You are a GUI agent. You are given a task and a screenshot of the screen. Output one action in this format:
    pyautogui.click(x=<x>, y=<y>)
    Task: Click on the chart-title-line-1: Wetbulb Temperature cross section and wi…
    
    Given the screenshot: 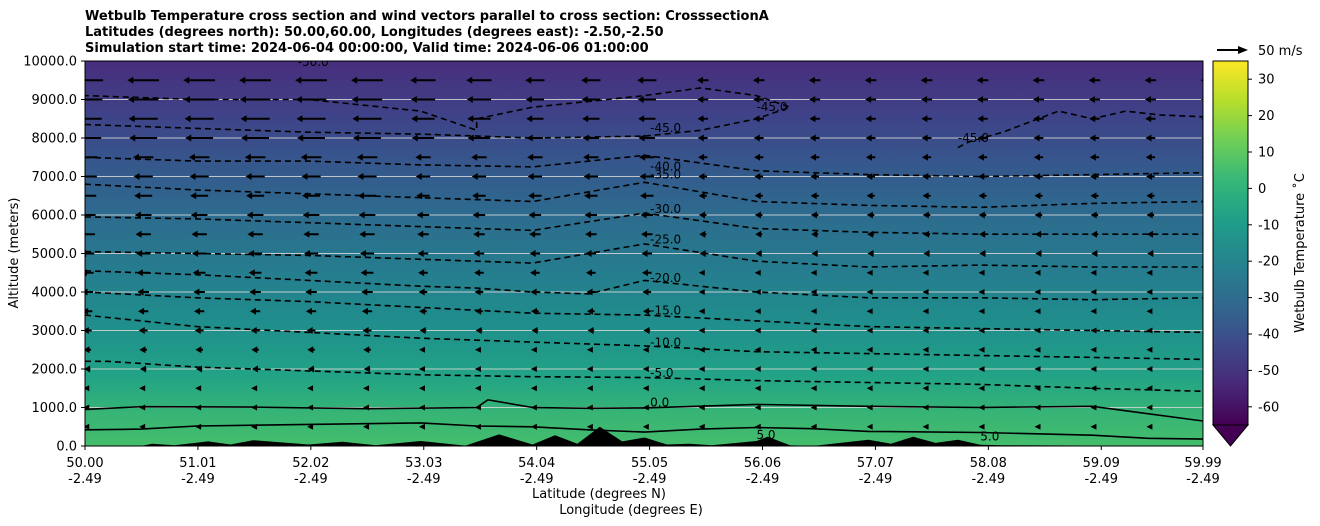 What is the action you would take?
    pyautogui.click(x=427, y=16)
    